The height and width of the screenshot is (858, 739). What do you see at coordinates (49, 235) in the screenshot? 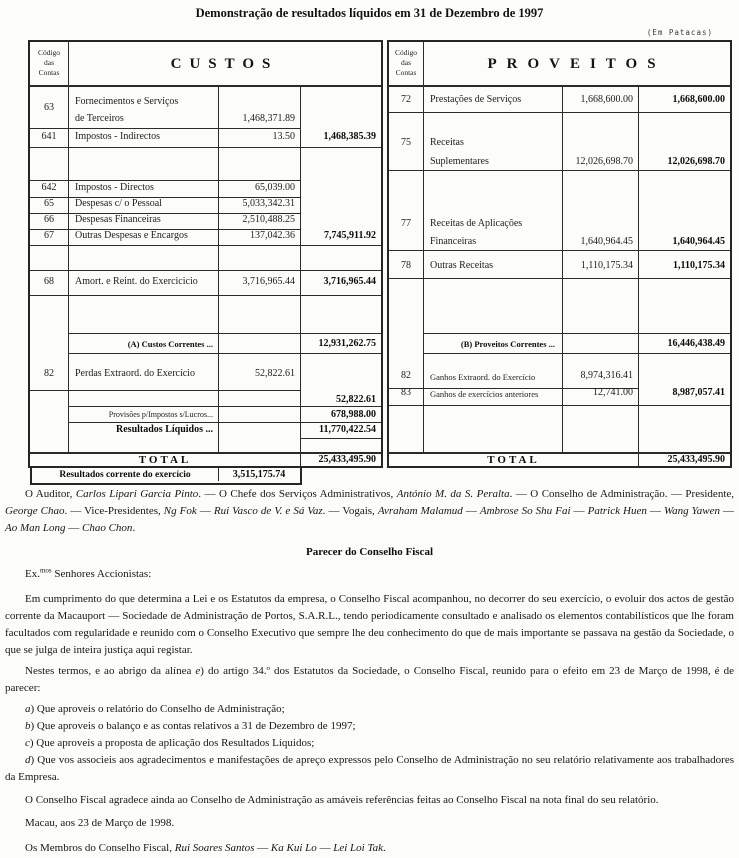
I see `account-code: 67` at bounding box center [49, 235].